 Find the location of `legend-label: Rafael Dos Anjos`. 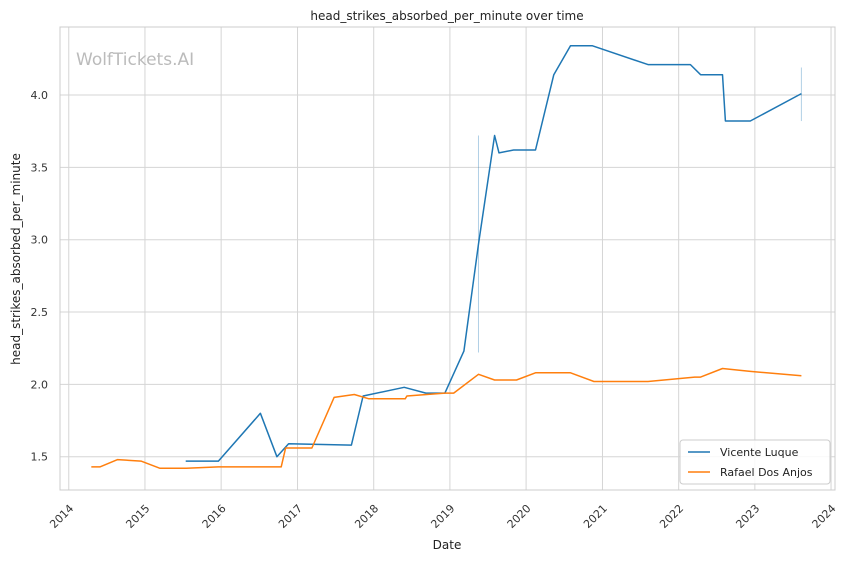

legend-label: Rafael Dos Anjos is located at coordinates (766, 472).